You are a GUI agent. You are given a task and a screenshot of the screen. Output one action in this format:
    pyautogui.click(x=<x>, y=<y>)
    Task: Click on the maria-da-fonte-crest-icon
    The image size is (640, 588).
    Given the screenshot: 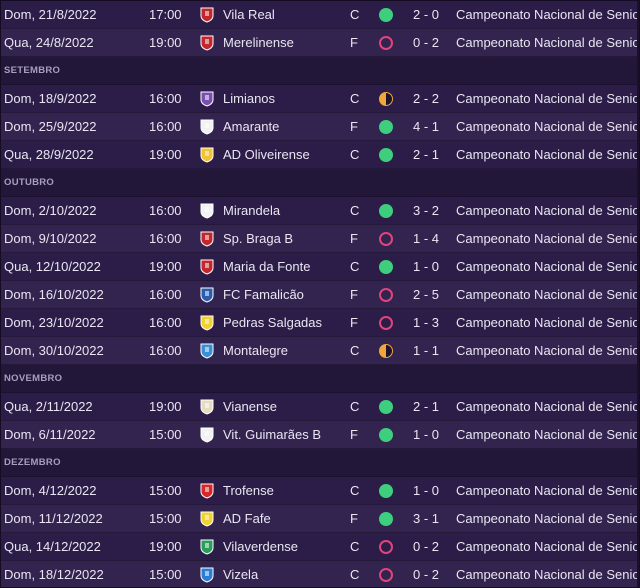 What is the action you would take?
    pyautogui.click(x=207, y=267)
    